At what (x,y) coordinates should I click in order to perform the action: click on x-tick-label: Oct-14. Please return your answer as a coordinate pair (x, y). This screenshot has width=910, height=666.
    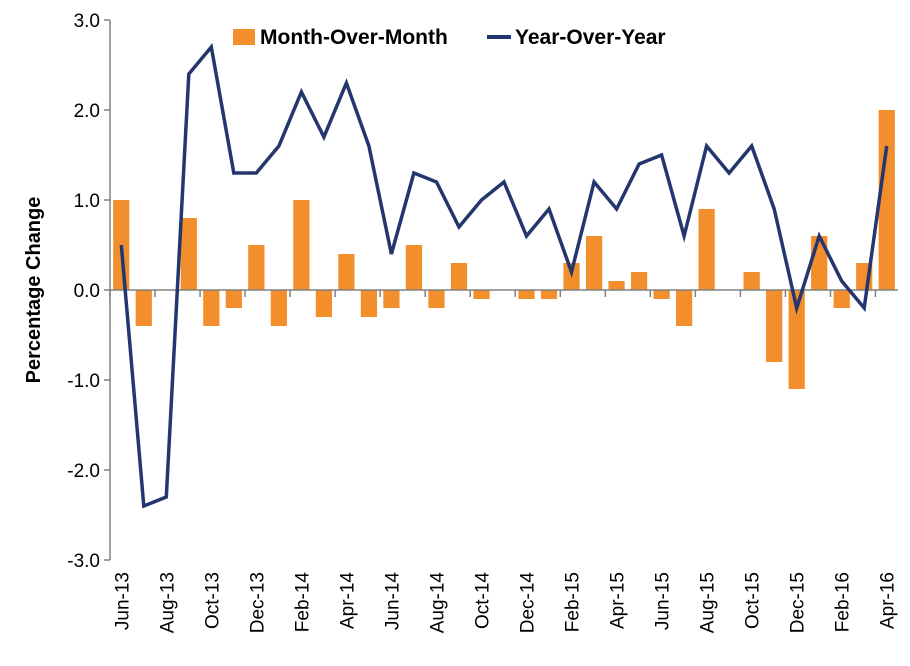
    Looking at the image, I should click on (482, 600).